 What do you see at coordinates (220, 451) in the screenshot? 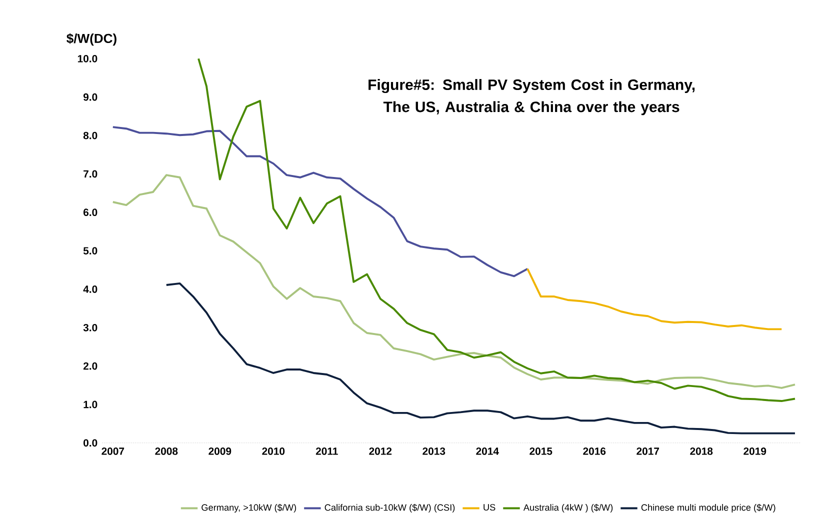
I see `x-tick-label: 2009` at bounding box center [220, 451].